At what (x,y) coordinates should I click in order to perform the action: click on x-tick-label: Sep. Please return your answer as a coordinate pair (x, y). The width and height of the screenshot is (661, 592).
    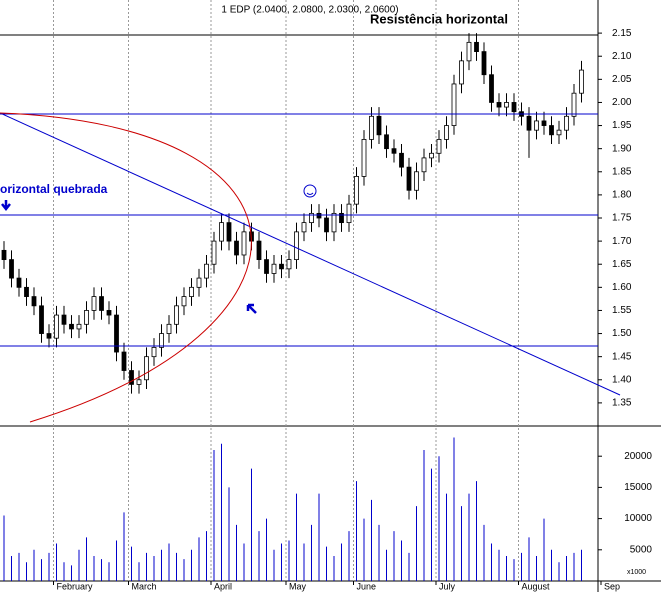
    Looking at the image, I should click on (612, 586).